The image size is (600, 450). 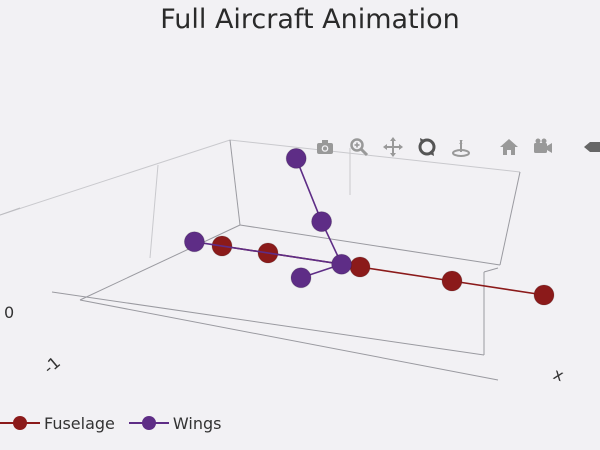 What do you see at coordinates (461, 147) in the screenshot?
I see `turntable-rotation-icon: z` at bounding box center [461, 147].